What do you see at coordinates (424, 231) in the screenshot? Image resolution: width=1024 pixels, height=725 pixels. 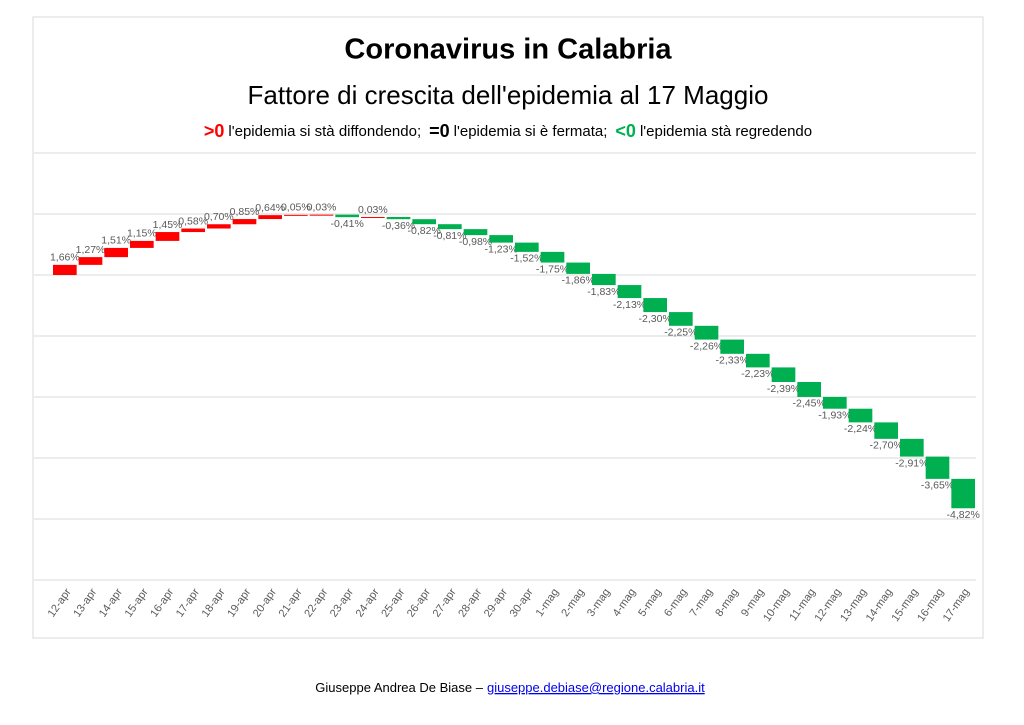 I see `value-label: -0,82%` at bounding box center [424, 231].